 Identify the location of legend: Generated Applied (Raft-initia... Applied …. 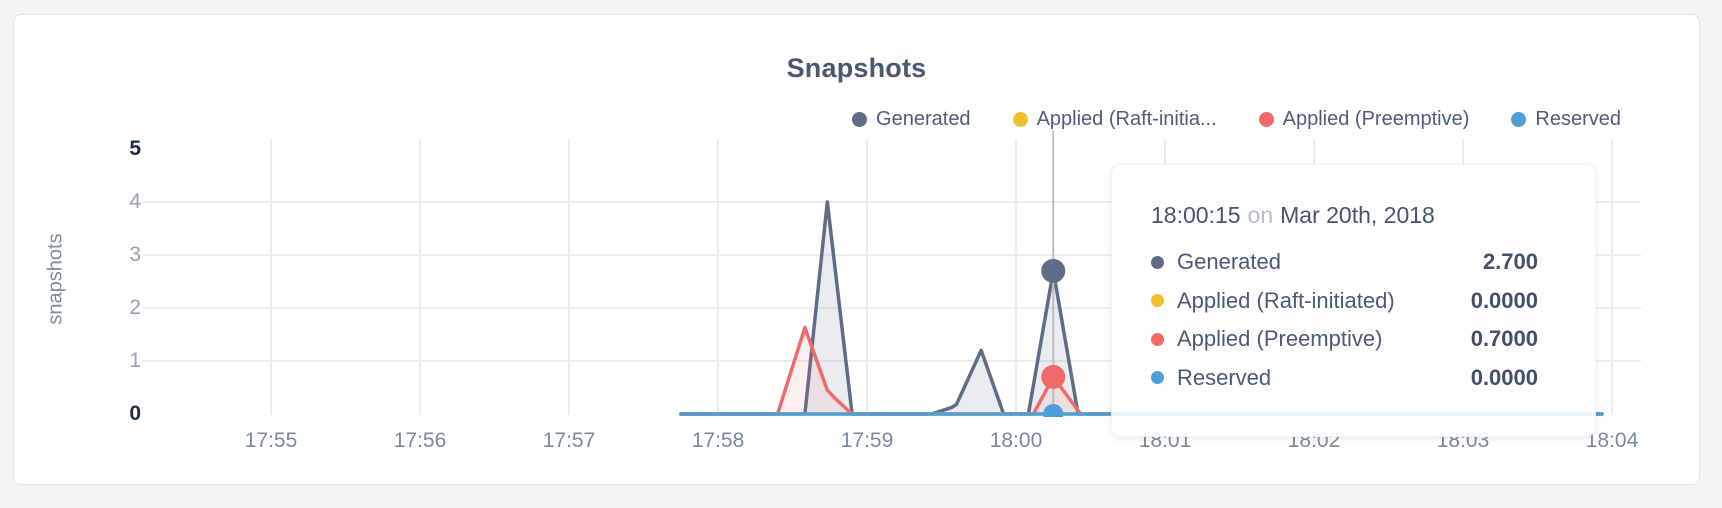
(1236, 119).